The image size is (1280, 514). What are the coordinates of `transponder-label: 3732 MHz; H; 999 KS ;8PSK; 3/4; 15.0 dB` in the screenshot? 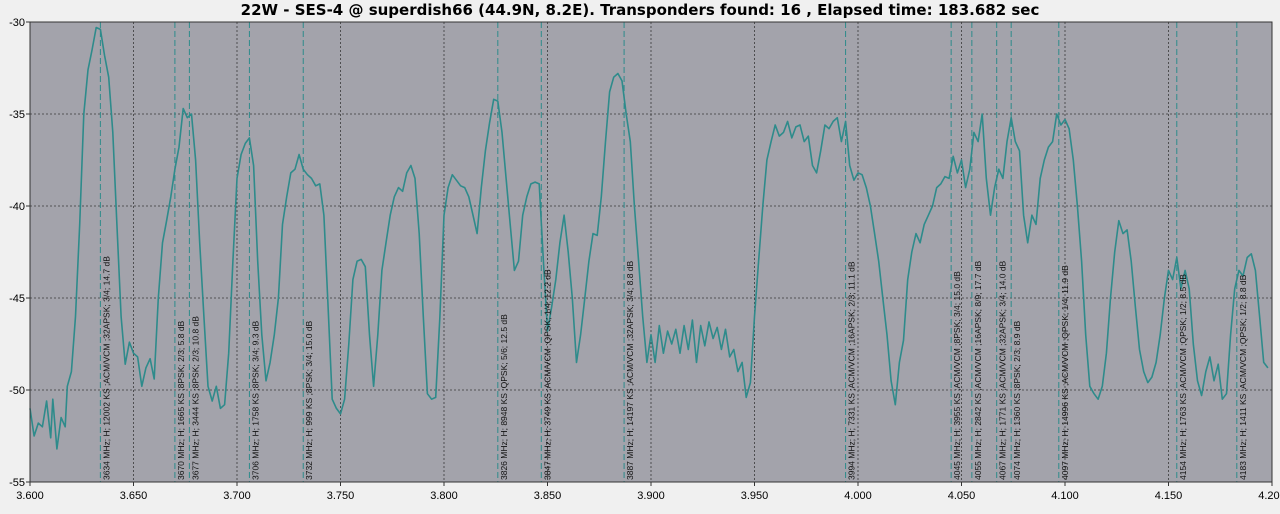 It's located at (309, 400).